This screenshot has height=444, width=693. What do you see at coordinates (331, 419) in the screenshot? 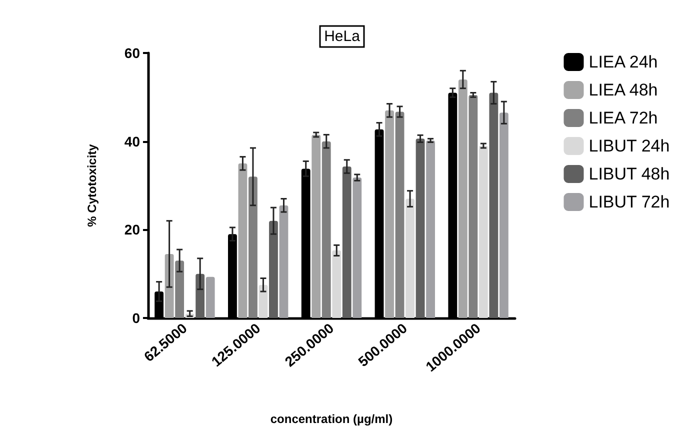
I see `x-axis-title: concentration (µg/ml)` at bounding box center [331, 419].